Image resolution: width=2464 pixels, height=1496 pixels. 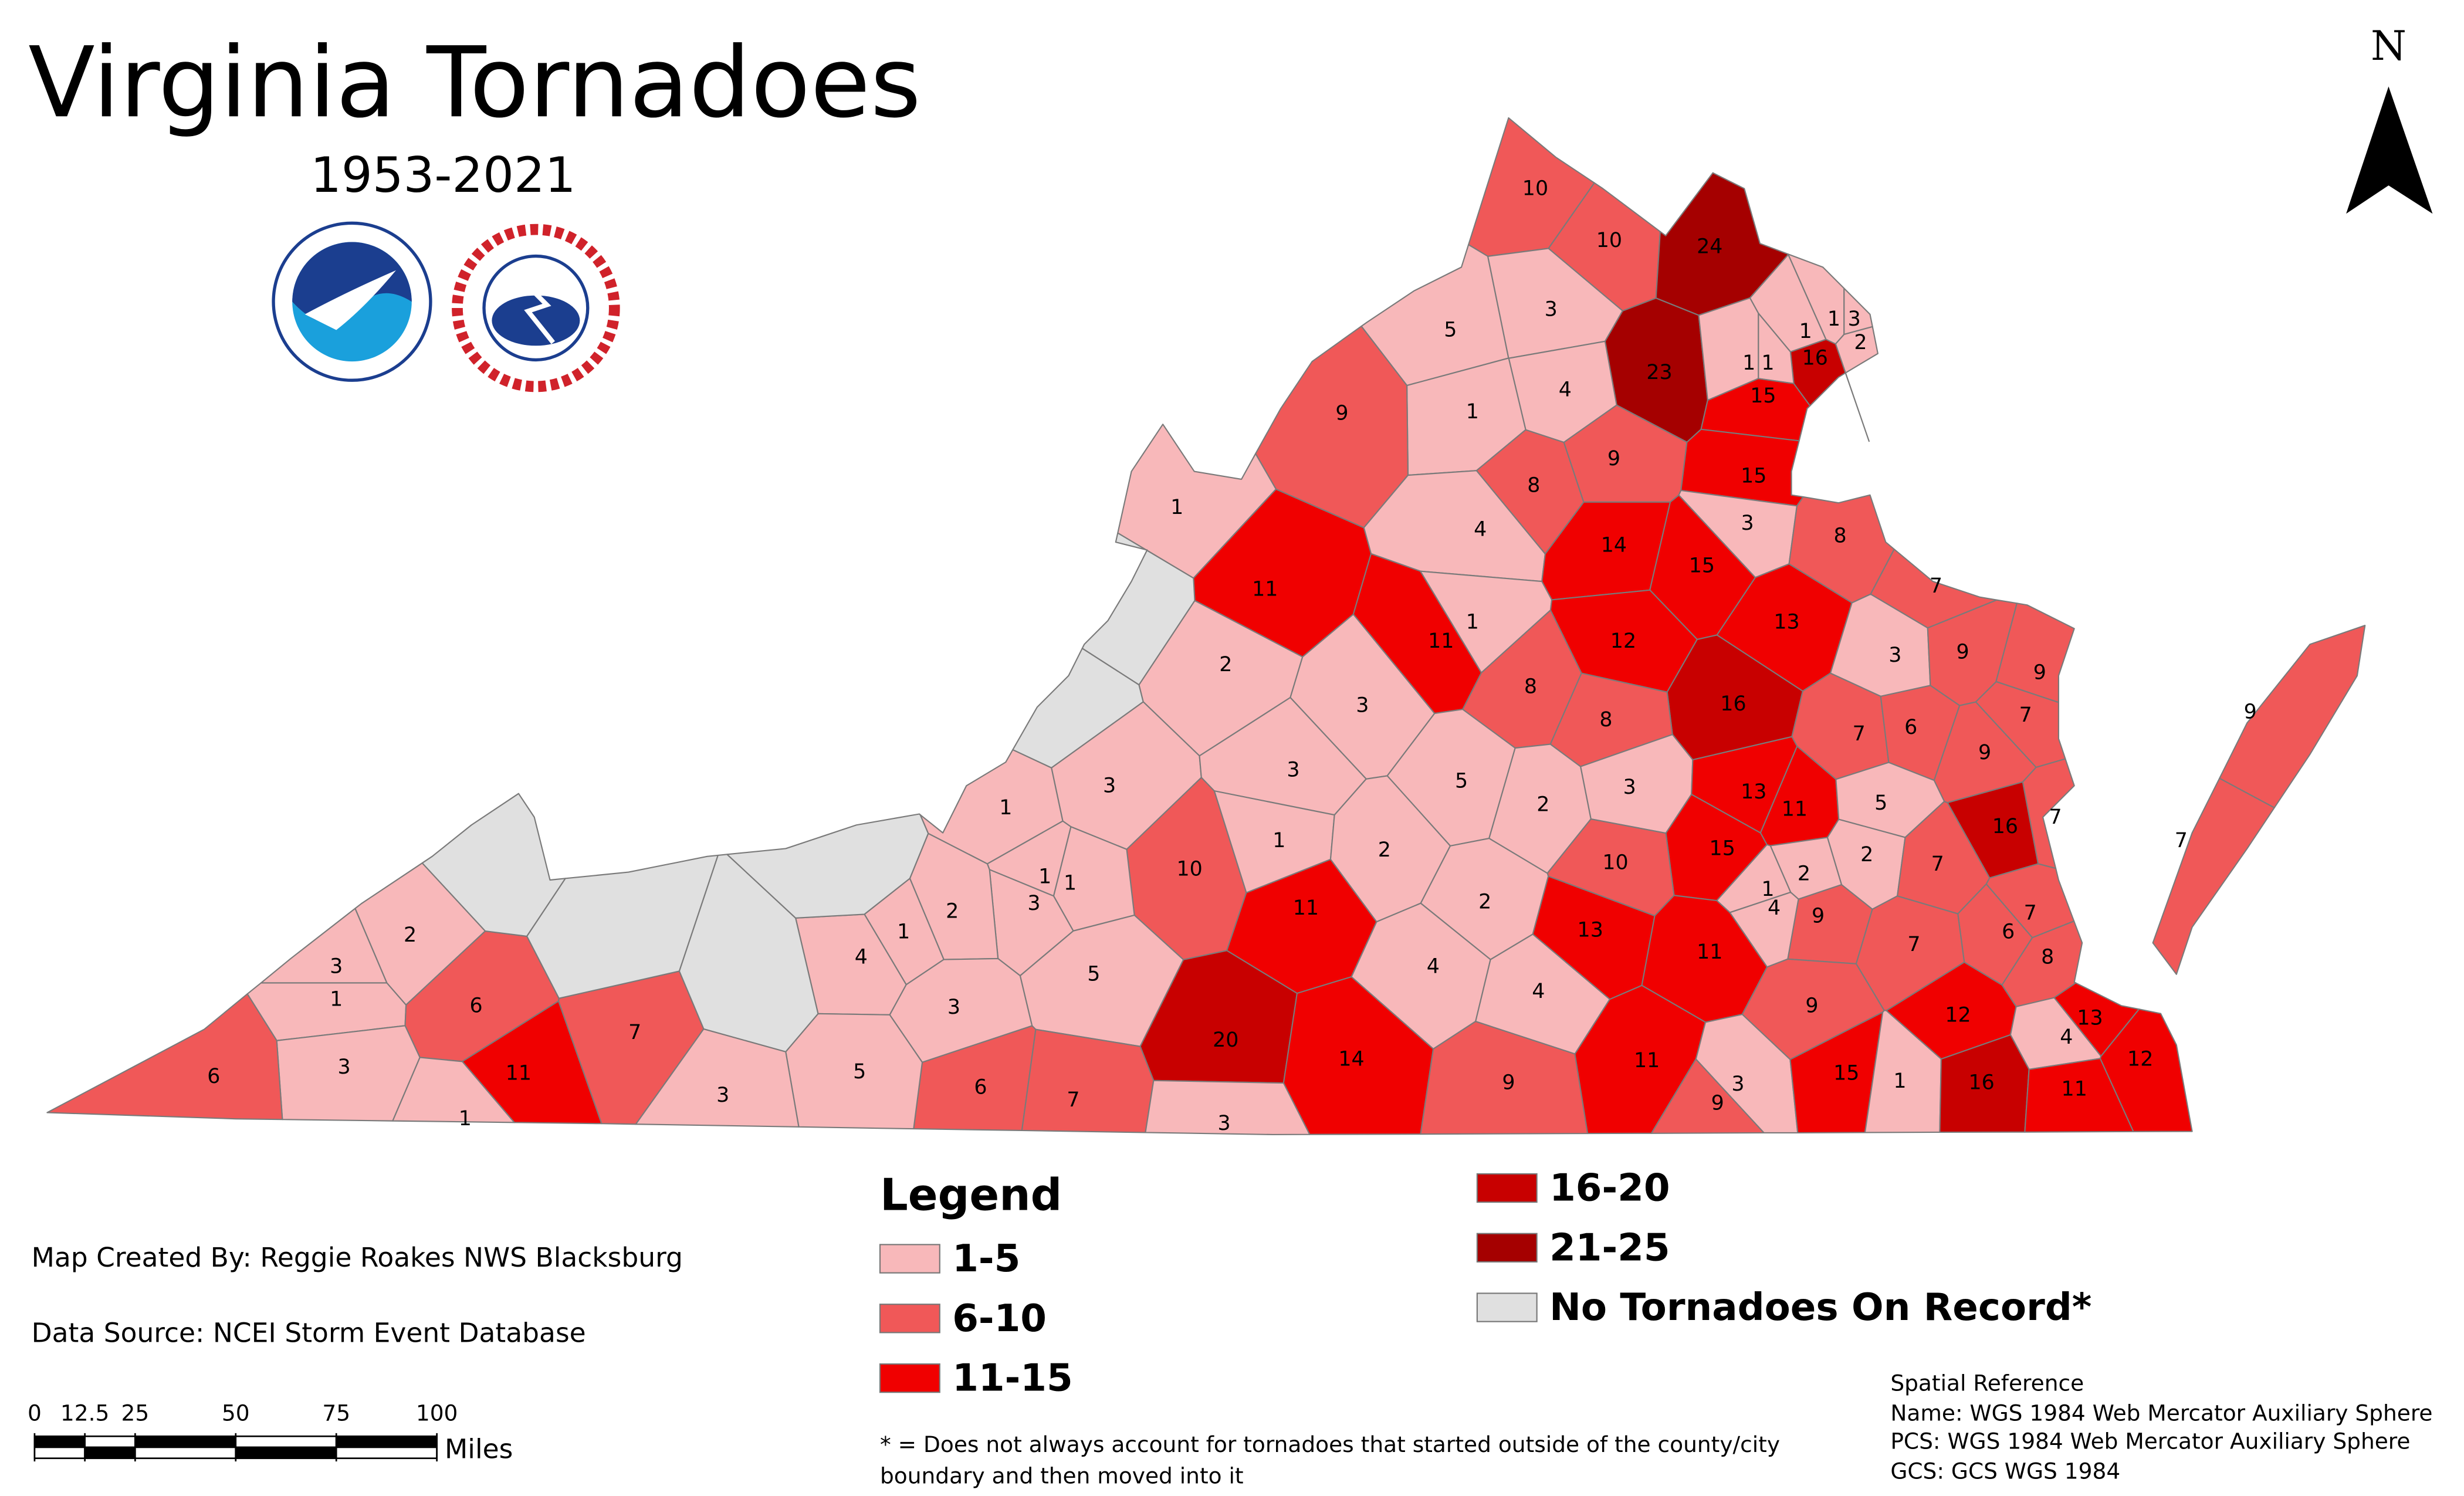 What do you see at coordinates (1606, 720) in the screenshot?
I see `county-count: 8` at bounding box center [1606, 720].